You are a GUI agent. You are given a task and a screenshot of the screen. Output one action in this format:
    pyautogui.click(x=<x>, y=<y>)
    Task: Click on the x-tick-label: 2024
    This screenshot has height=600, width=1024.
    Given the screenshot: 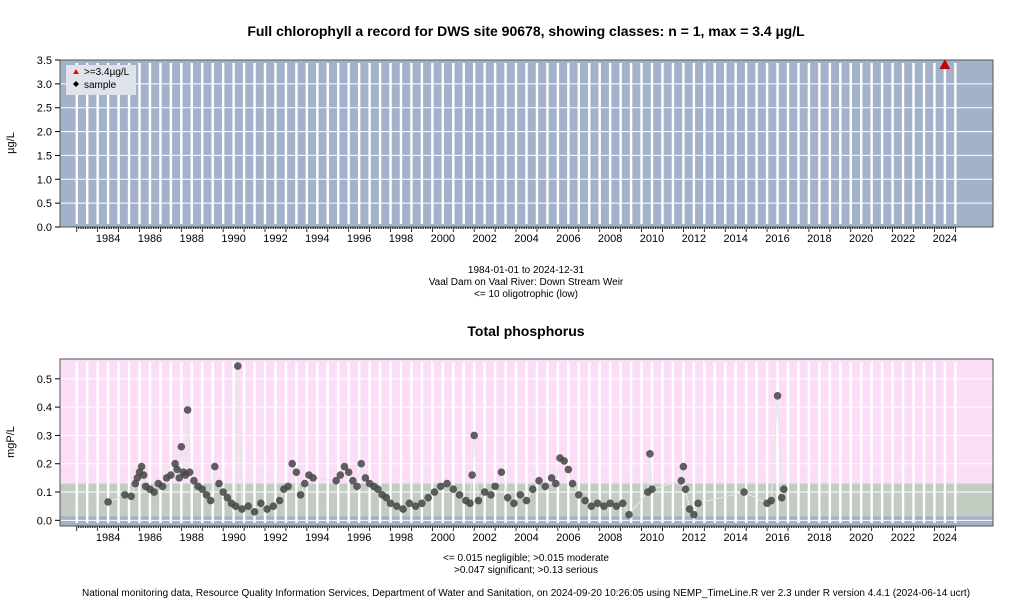 What is the action you would take?
    pyautogui.click(x=945, y=538)
    